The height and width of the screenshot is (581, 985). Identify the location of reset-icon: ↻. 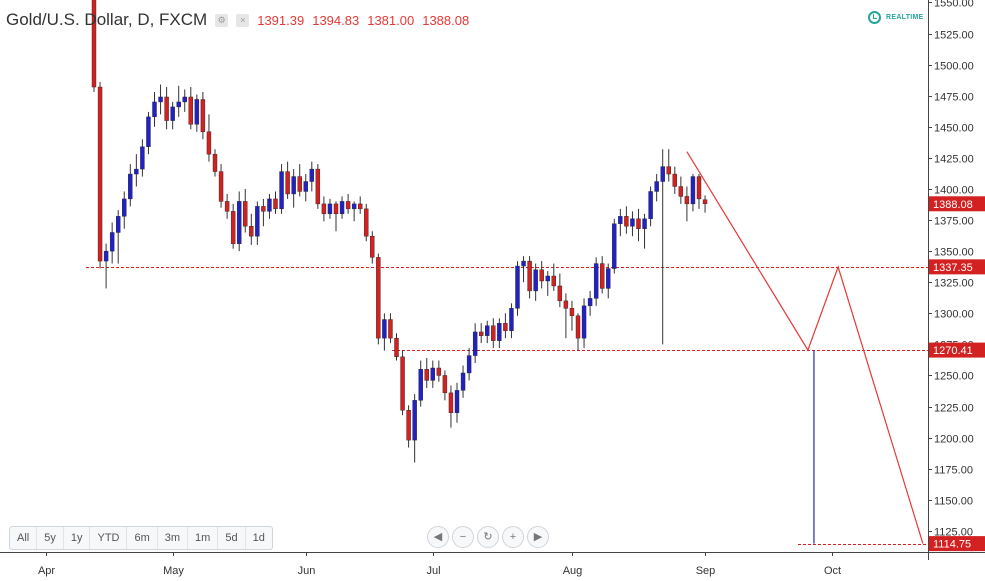
(488, 537).